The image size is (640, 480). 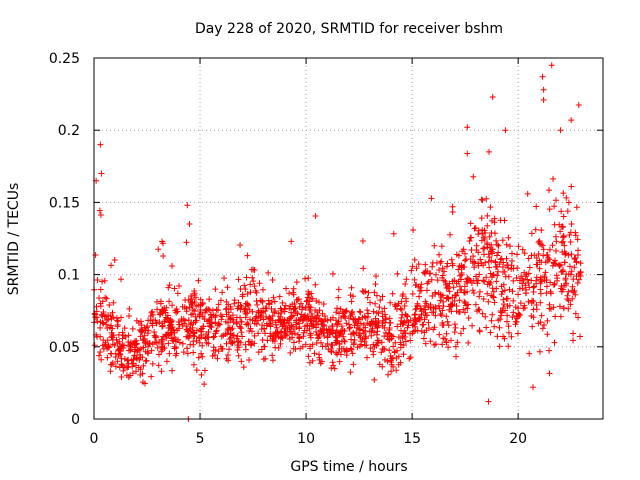 What do you see at coordinates (518, 439) in the screenshot?
I see `x-tick-label: 20` at bounding box center [518, 439].